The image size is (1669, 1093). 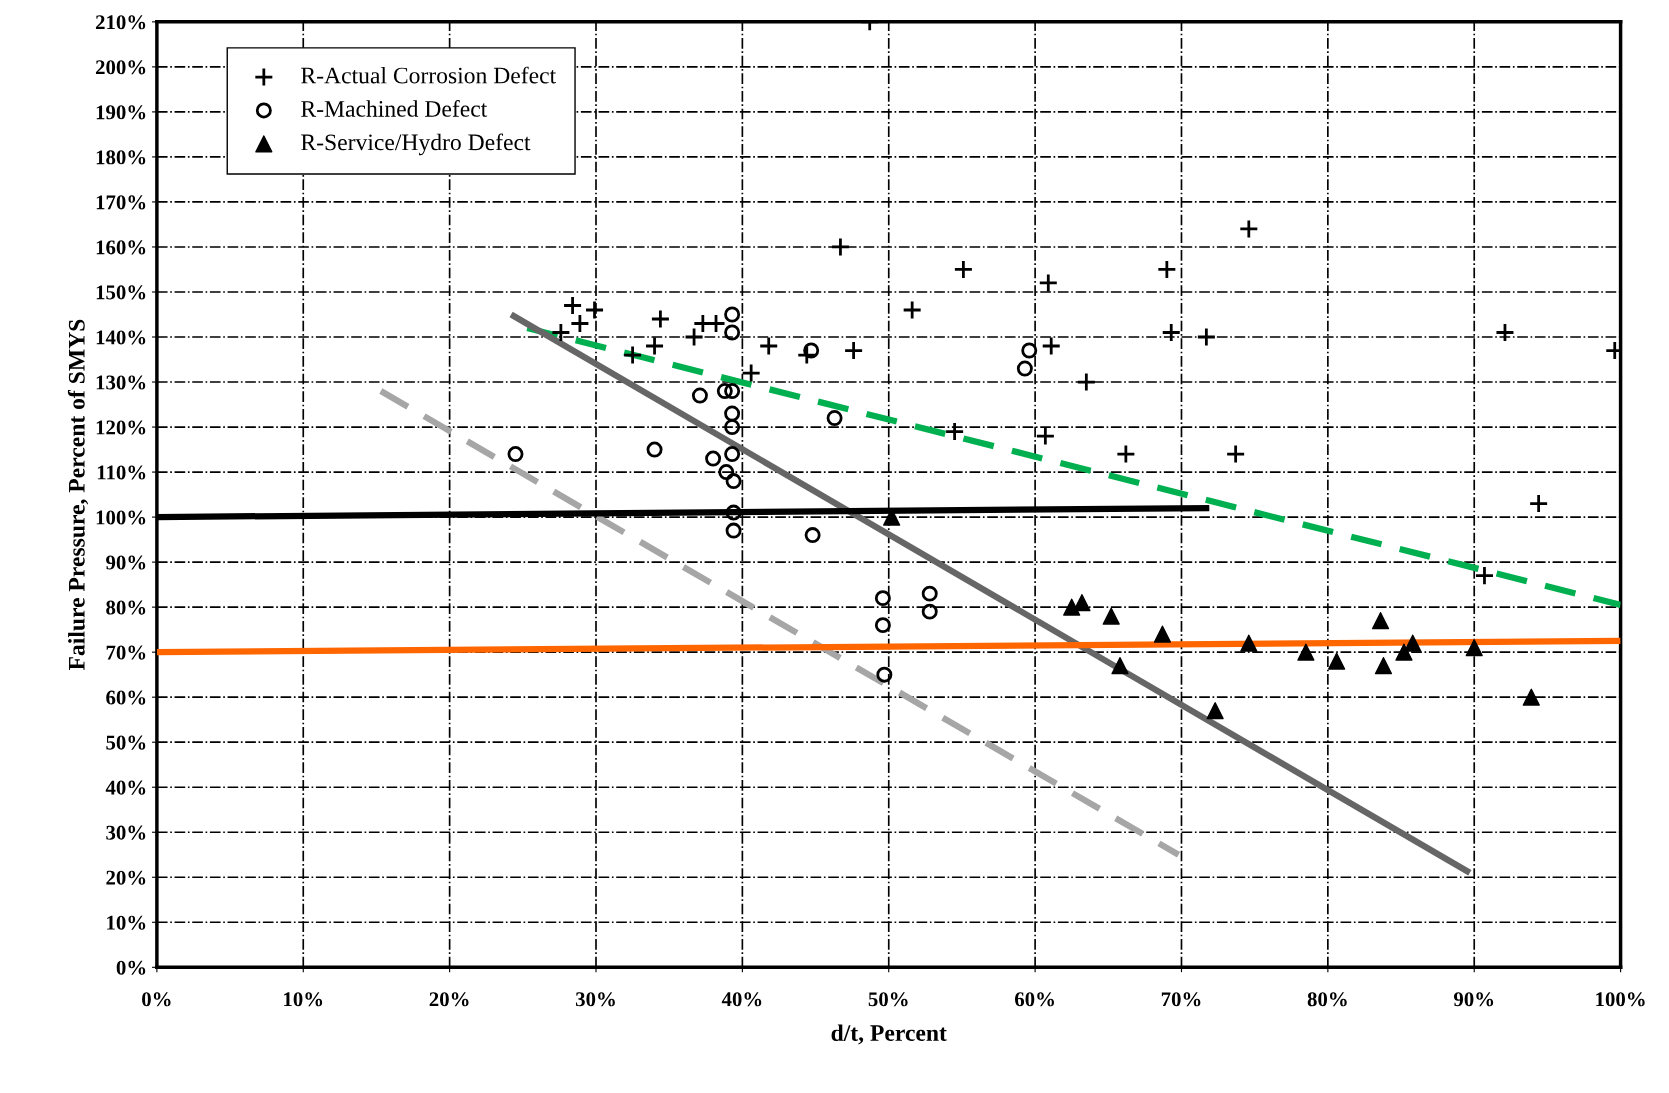 I want to click on y-axis-title: Failure Pressure, Percent of SMYS, so click(x=78, y=495).